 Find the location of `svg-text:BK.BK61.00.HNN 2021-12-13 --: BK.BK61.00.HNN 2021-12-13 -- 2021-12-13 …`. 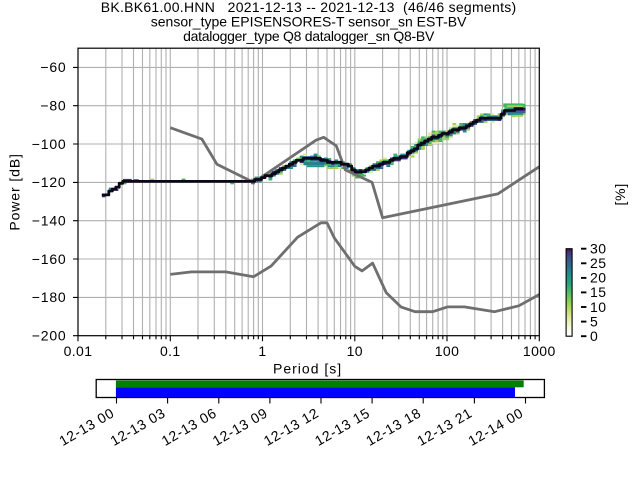

svg-text:BK.BK61.00.HNN 2021-12-13 --: BK.BK61.00.HNN 2021-12-13 -- 2021-12-13 … is located at coordinates (309, 7).